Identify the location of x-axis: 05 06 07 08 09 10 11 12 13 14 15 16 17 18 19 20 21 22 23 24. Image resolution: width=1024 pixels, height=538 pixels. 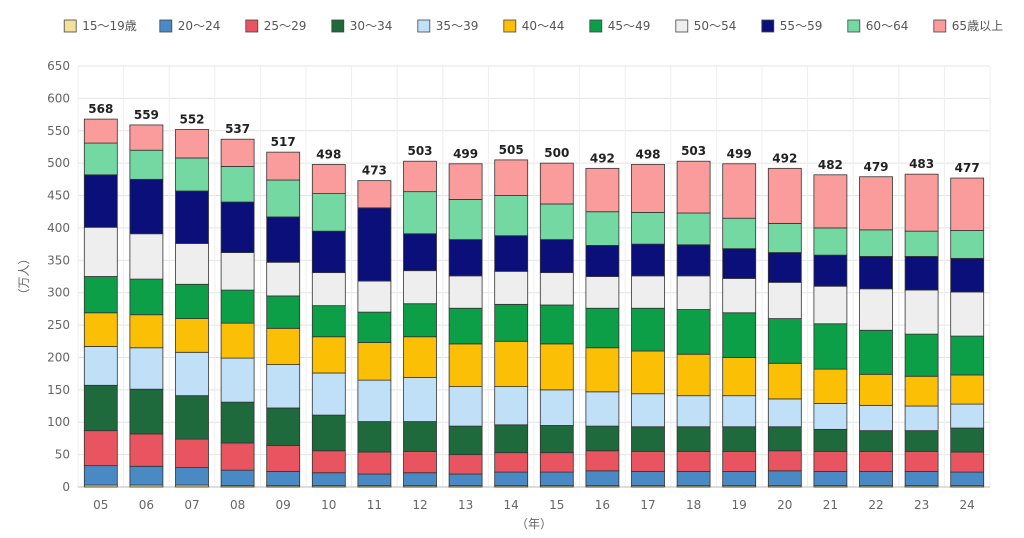
(534, 505).